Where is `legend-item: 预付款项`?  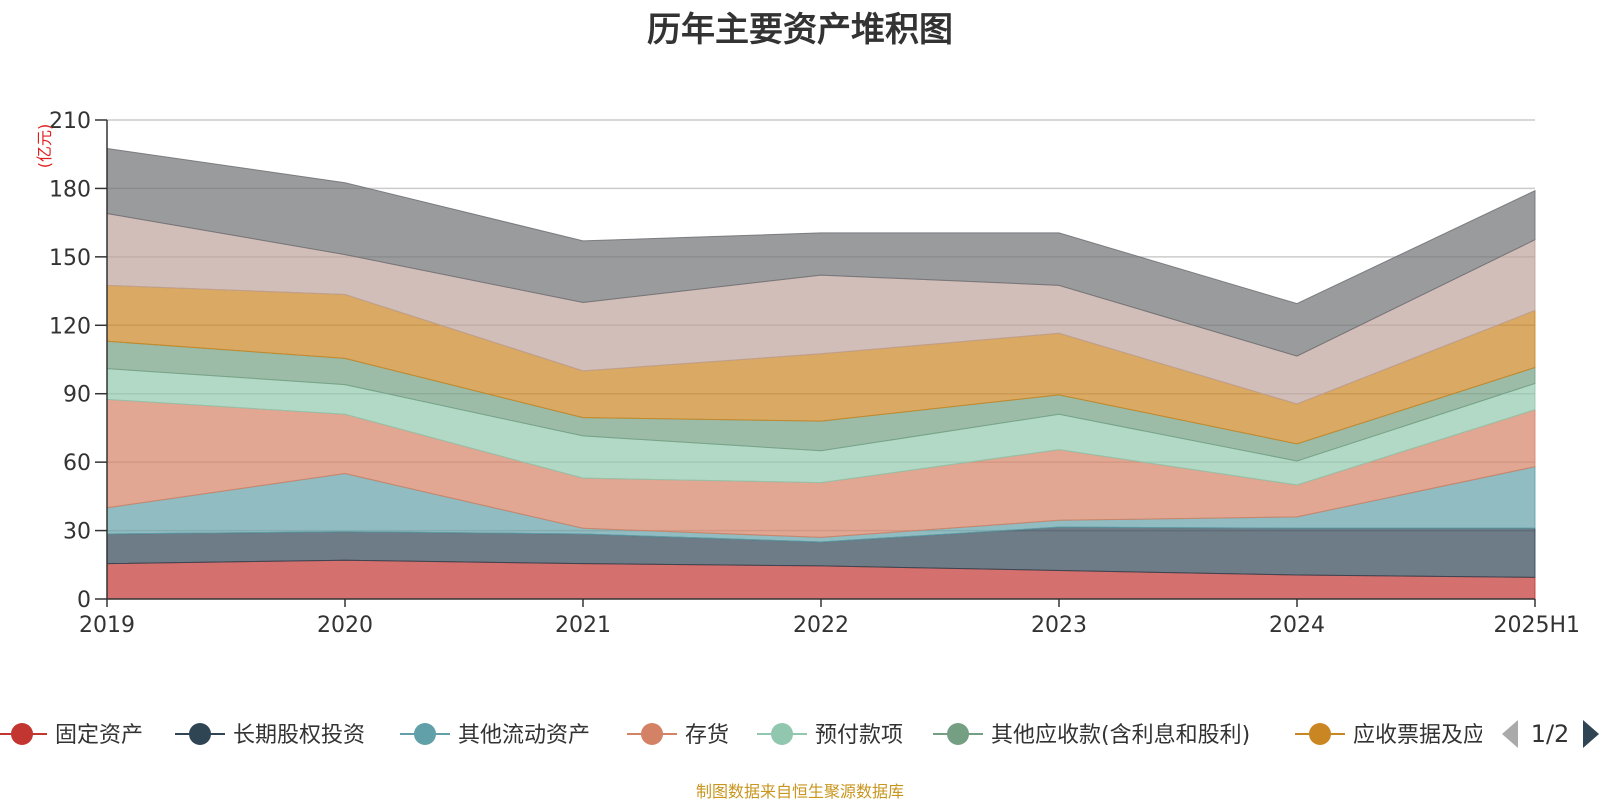
legend-item: 预付款项 is located at coordinates (830, 735).